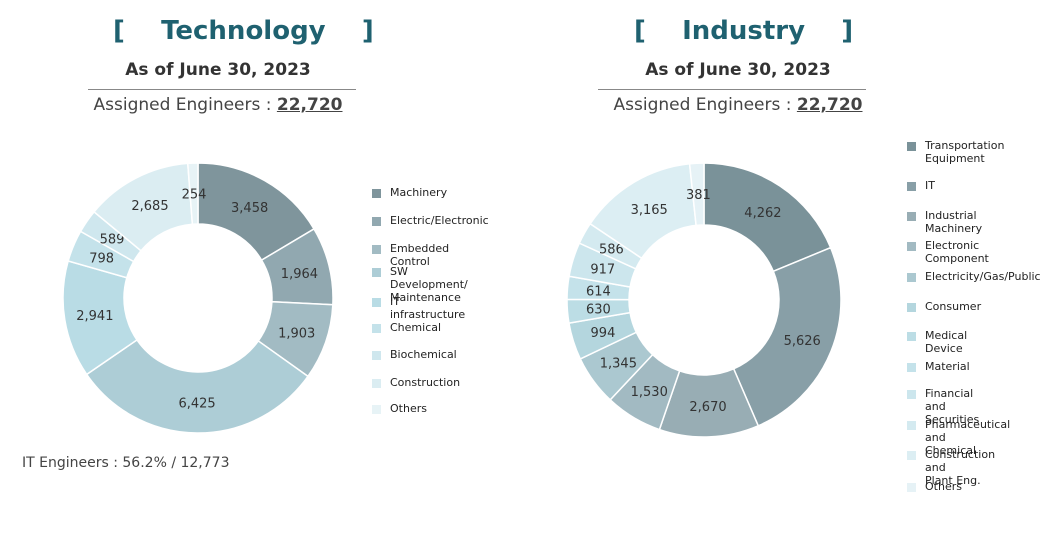  Describe the element at coordinates (762, 213) in the screenshot. I see `industry-value-label-transportation-equipment: 4,262` at that location.